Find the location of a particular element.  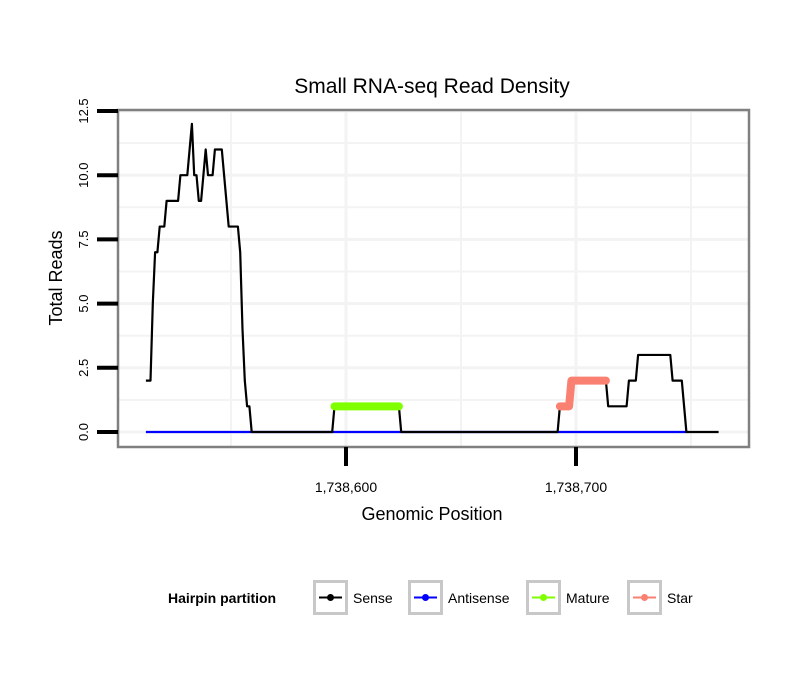

chart-title: Small RNA-seq Read Density is located at coordinates (432, 86).